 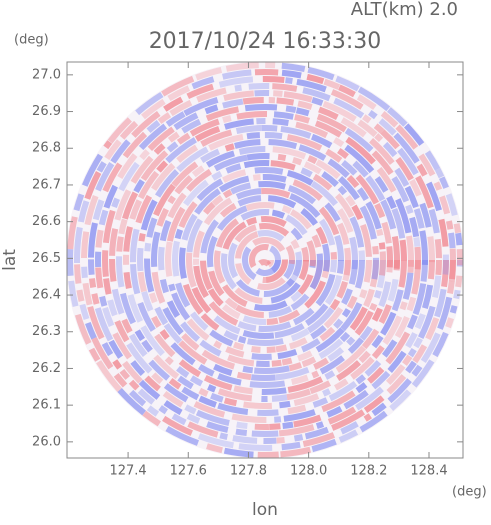 I want to click on y-label: lat, so click(x=10, y=260).